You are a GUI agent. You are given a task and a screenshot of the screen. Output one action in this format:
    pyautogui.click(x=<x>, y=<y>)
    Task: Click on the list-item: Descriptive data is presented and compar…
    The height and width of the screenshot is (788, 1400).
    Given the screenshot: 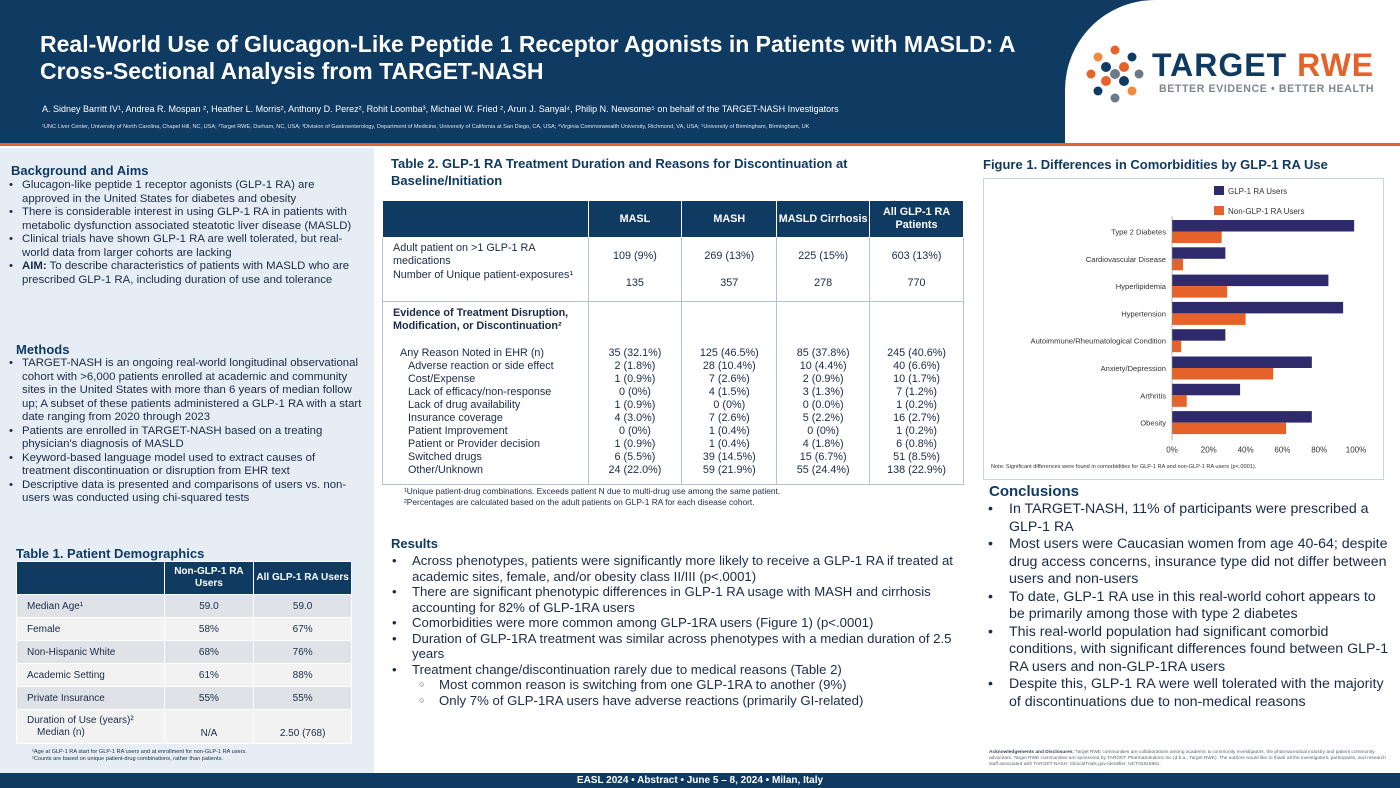 What is the action you would take?
    pyautogui.click(x=183, y=492)
    